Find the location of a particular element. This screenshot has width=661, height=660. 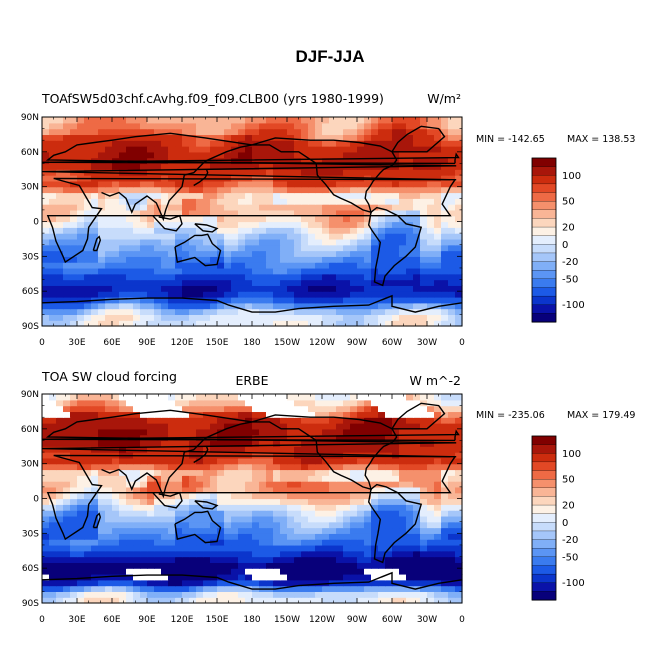

colorbar-swatch is located at coordinates (544, 484).